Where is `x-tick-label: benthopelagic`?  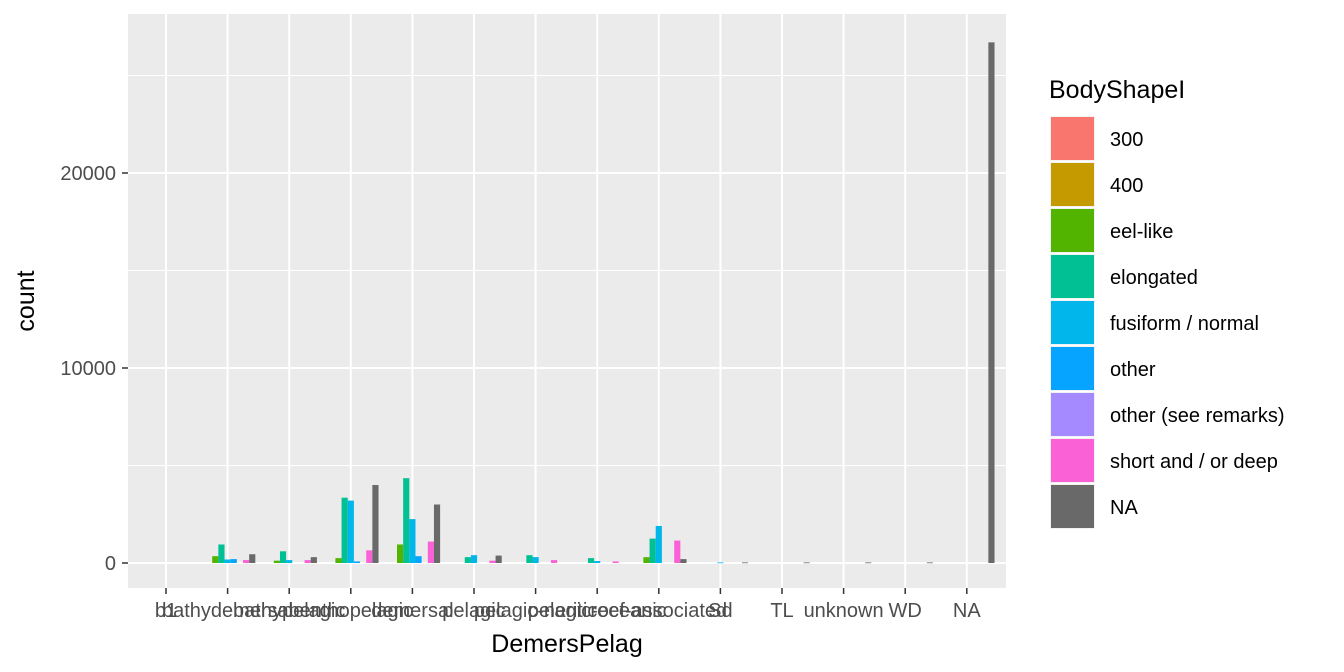
x-tick-label: benthopelagic is located at coordinates (351, 611).